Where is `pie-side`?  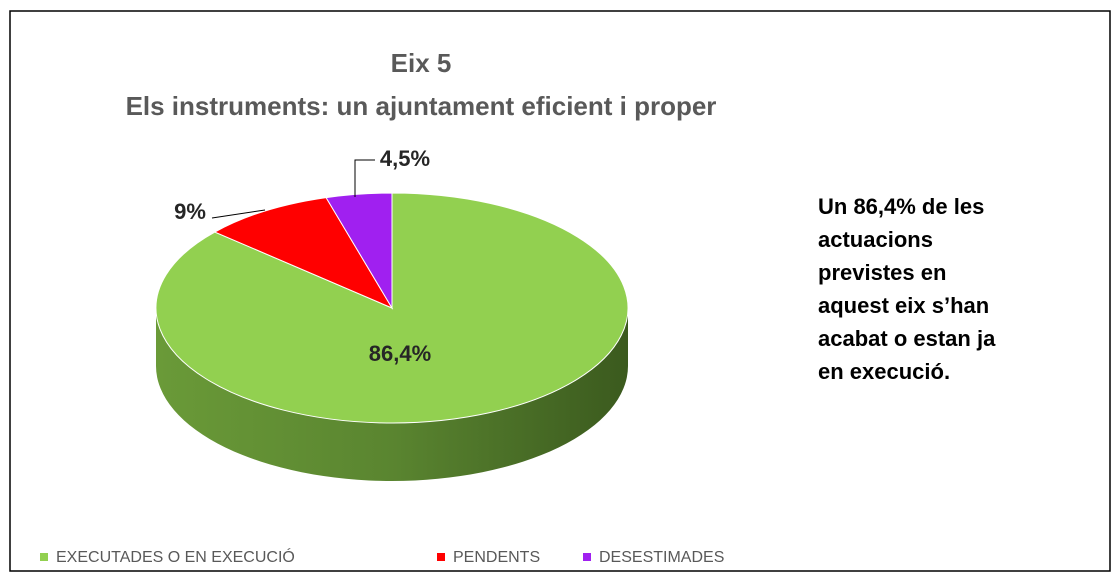
pie-side is located at coordinates (392, 394).